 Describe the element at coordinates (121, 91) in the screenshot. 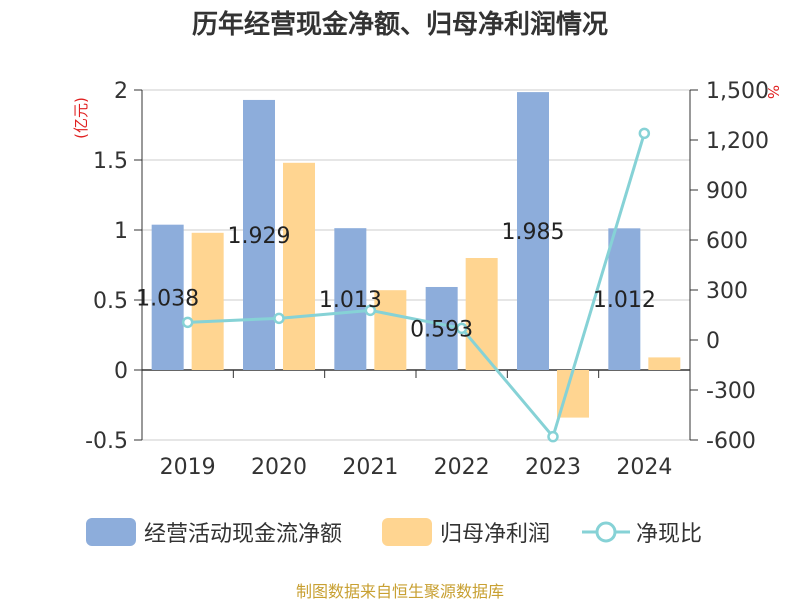

I see `left-tick-label: 2` at that location.